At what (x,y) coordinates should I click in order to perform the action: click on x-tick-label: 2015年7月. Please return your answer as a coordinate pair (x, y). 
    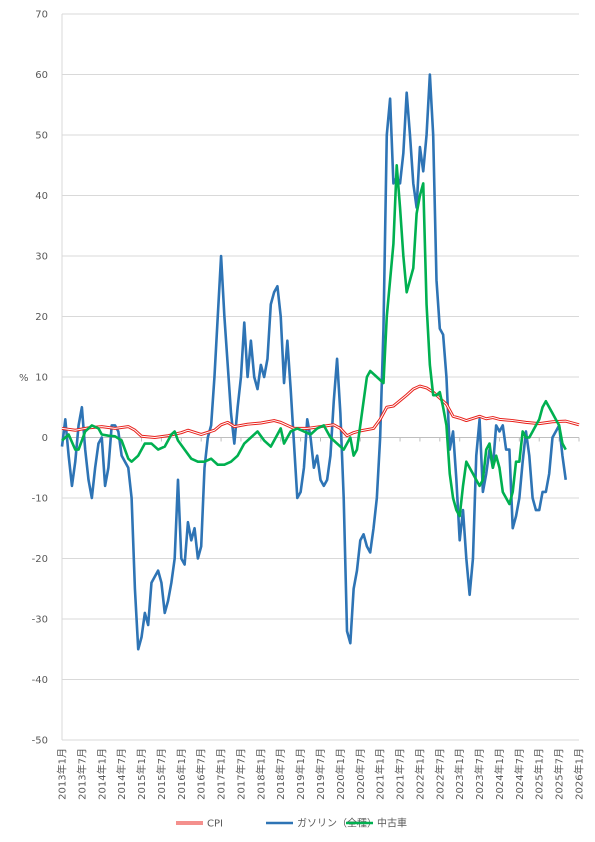
    Looking at the image, I should click on (161, 774).